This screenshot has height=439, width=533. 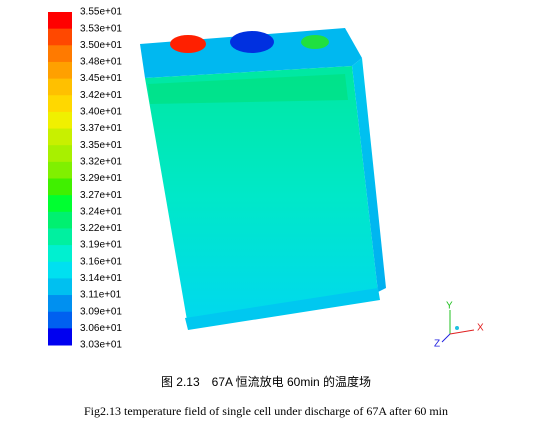 I want to click on colorbar-label: 3.53e+01, so click(x=101, y=28).